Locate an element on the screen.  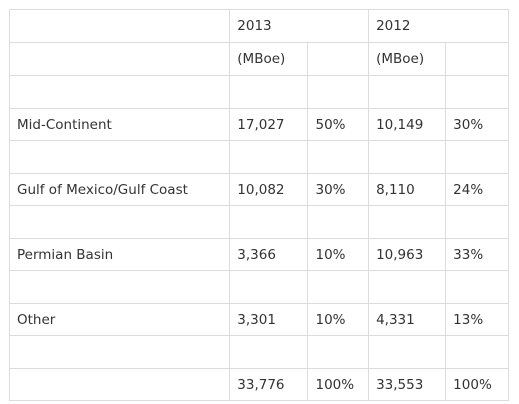
table-row: Other 3,301 10% 4,331 13% is located at coordinates (258, 319).